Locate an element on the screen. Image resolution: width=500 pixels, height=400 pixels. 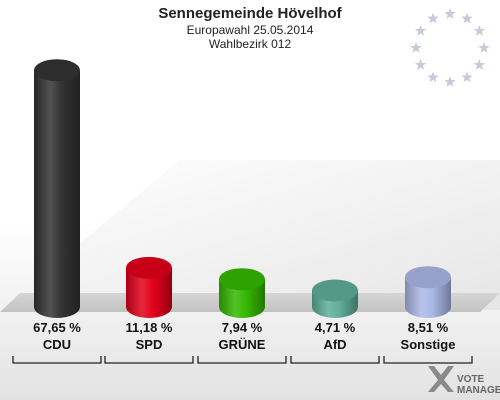
bar-afd is located at coordinates (335, 298).